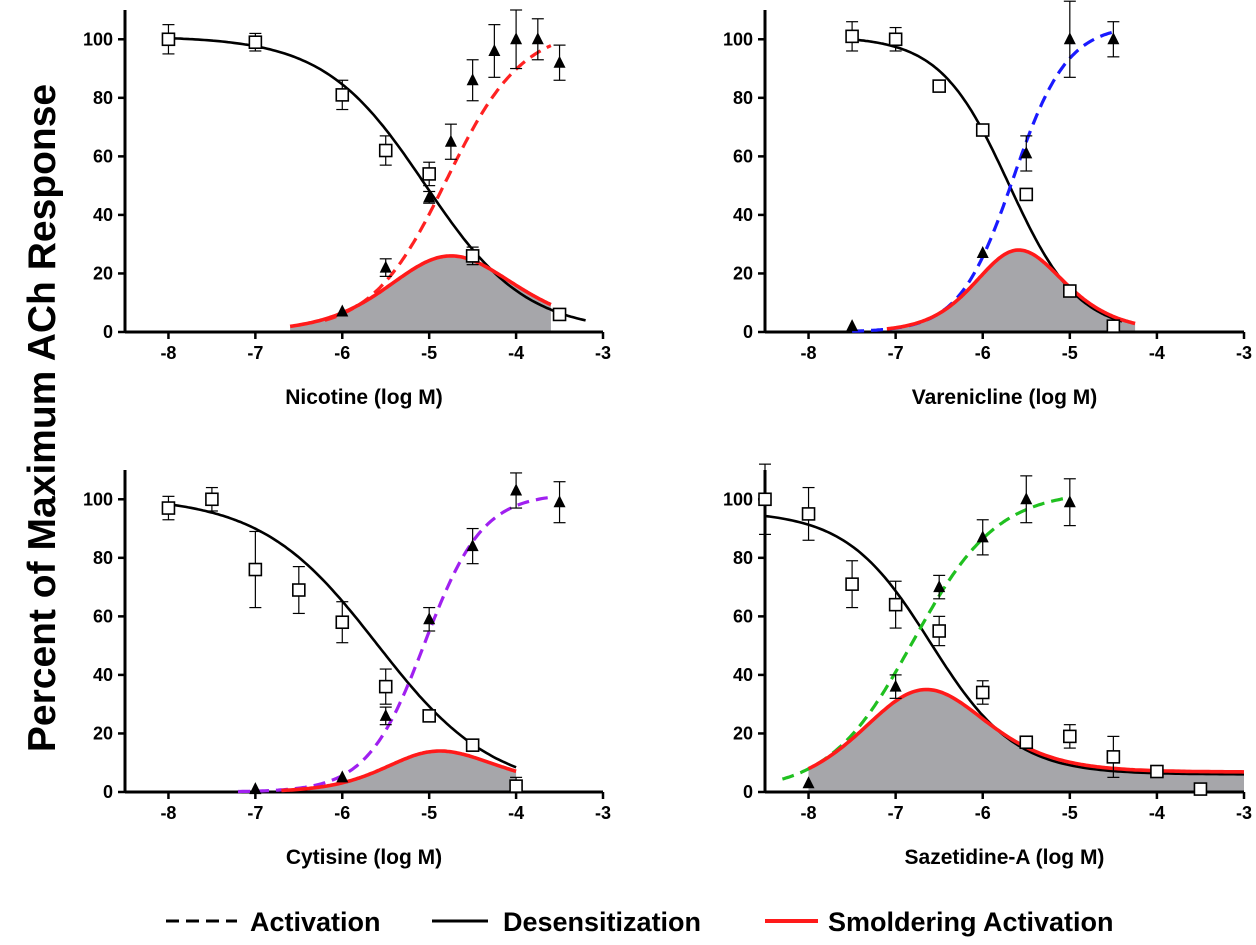  What do you see at coordinates (1005, 857) in the screenshot?
I see `x-axis-title: Sazetidine-A (log M)` at bounding box center [1005, 857].